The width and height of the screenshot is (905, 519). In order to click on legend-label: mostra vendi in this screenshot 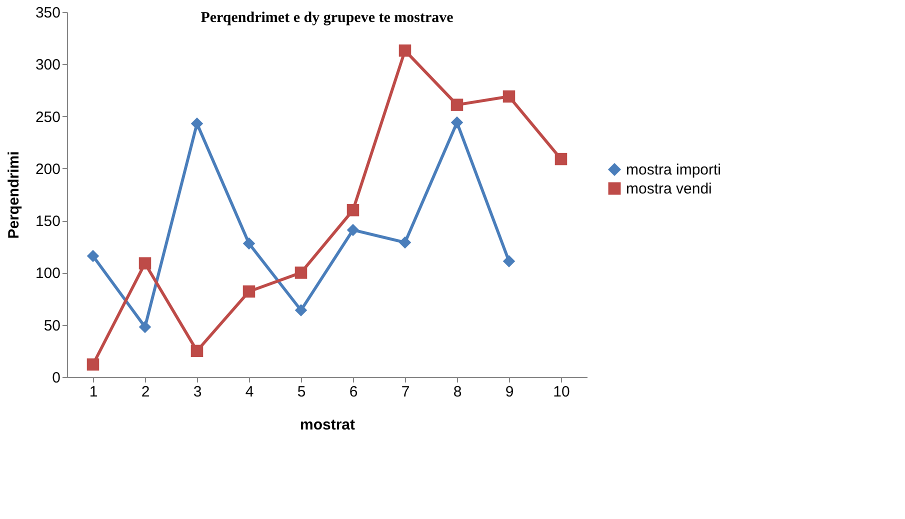, I will do `click(669, 189)`.